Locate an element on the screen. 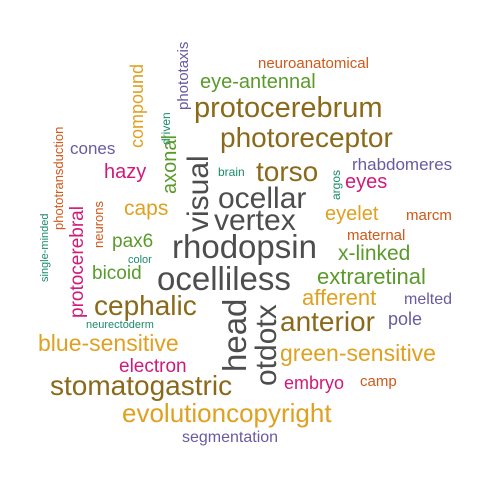 The image size is (500, 500). word-caps: caps is located at coordinates (146, 208).